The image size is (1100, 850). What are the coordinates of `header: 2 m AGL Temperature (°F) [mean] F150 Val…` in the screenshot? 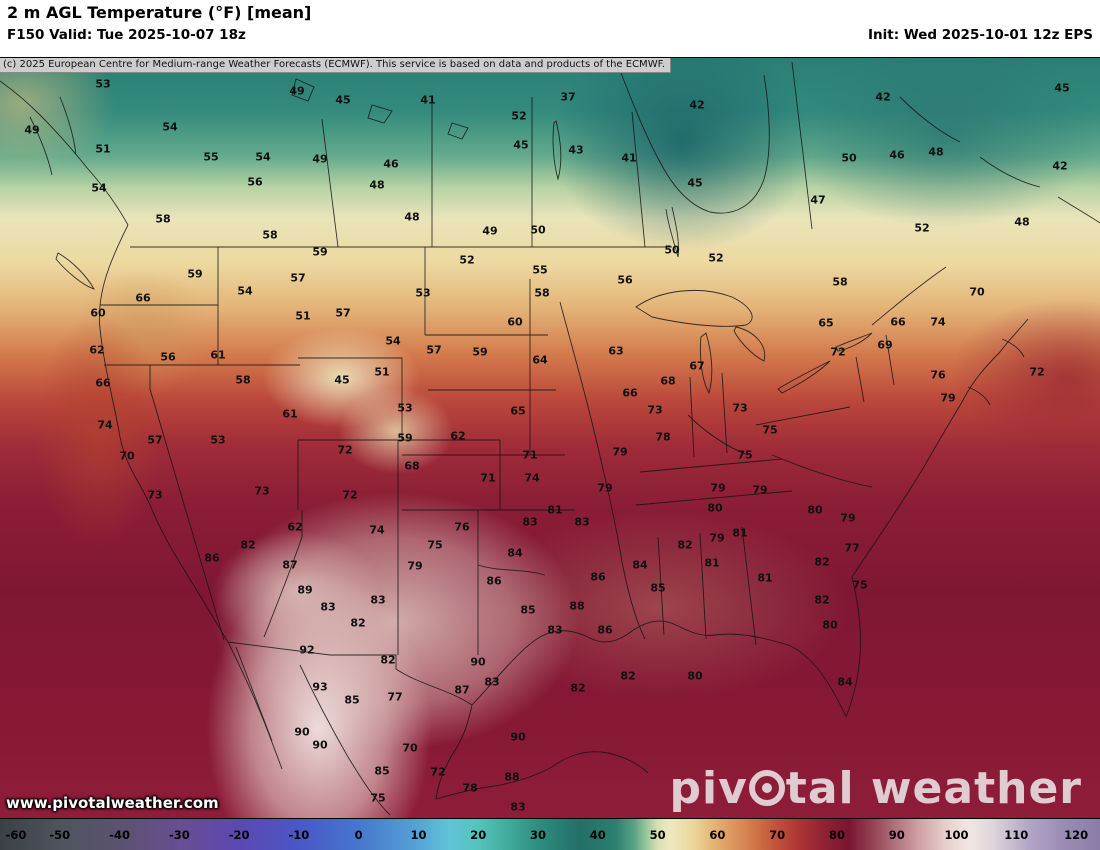 It's located at (550, 28).